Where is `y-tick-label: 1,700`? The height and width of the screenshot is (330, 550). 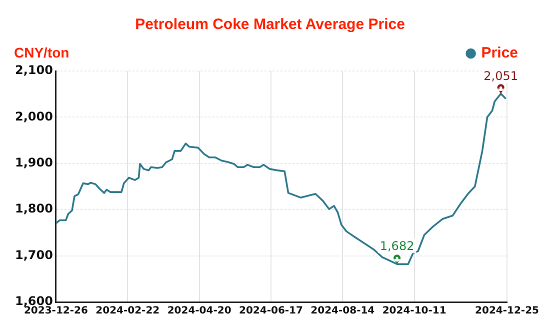 y-tick-label: 1,700 is located at coordinates (33, 255).